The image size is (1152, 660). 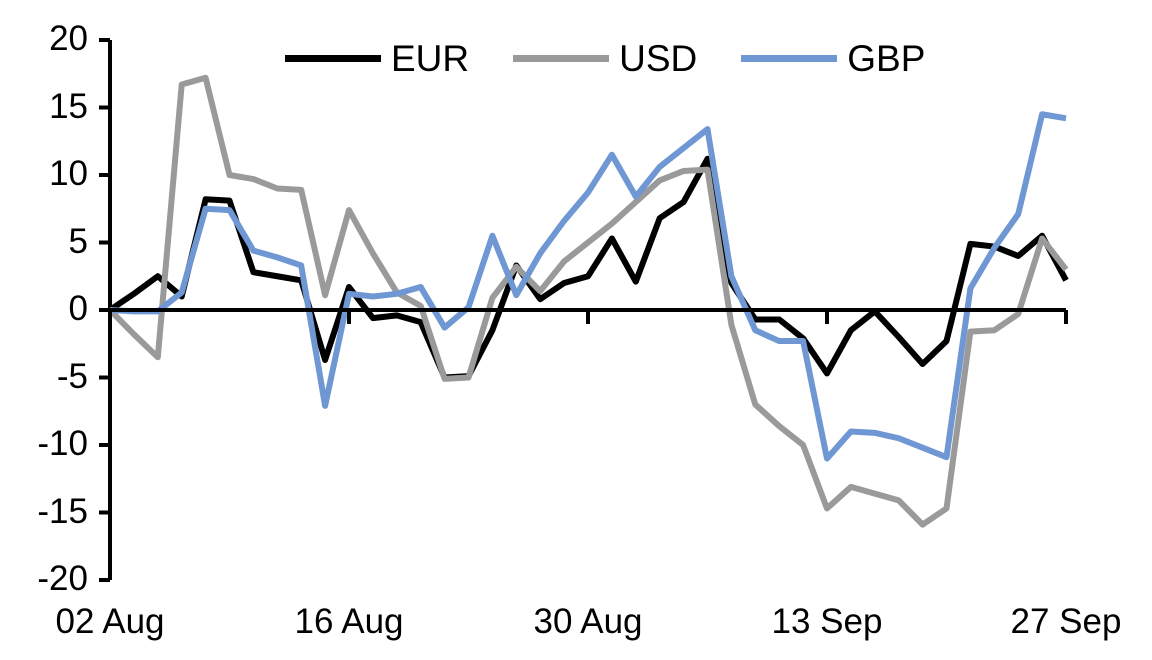 What do you see at coordinates (62, 443) in the screenshot?
I see `y-tick-label: -10` at bounding box center [62, 443].